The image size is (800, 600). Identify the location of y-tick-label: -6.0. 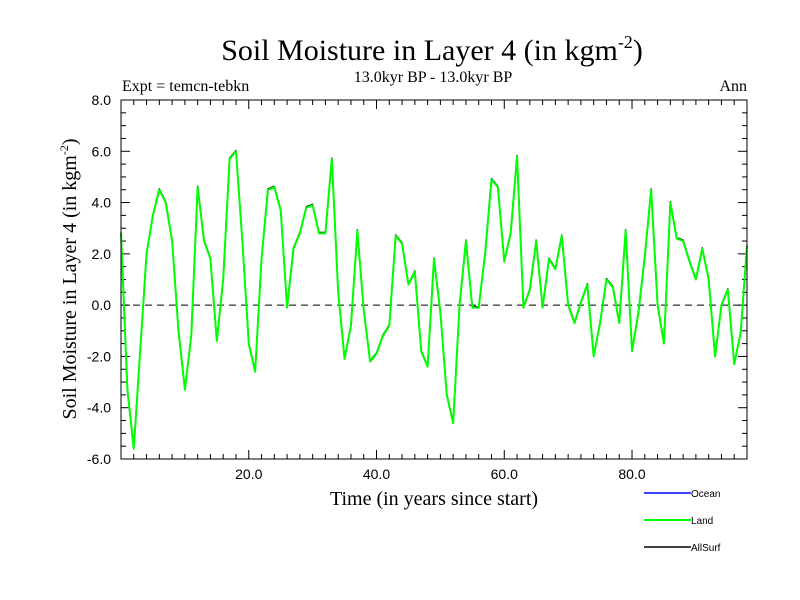
(99, 459).